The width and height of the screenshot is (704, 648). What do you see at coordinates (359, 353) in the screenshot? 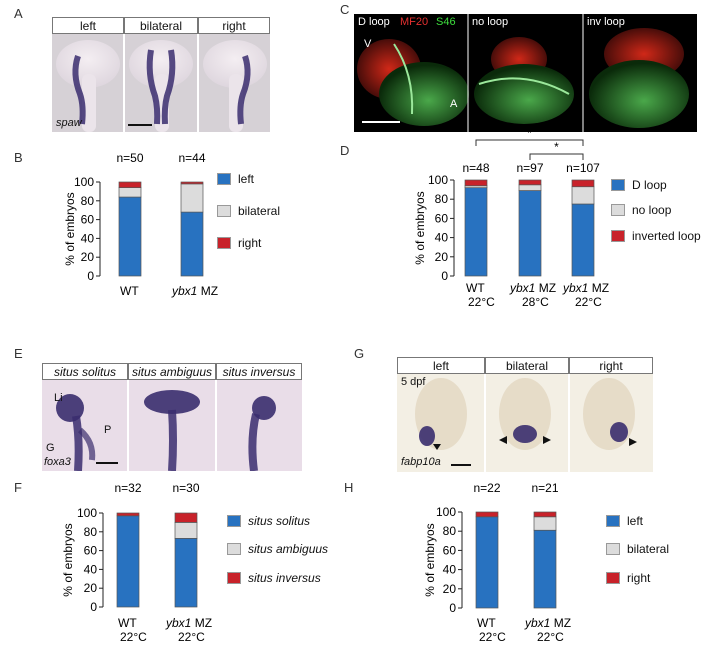
I see `panel-label-g: G` at bounding box center [359, 353].